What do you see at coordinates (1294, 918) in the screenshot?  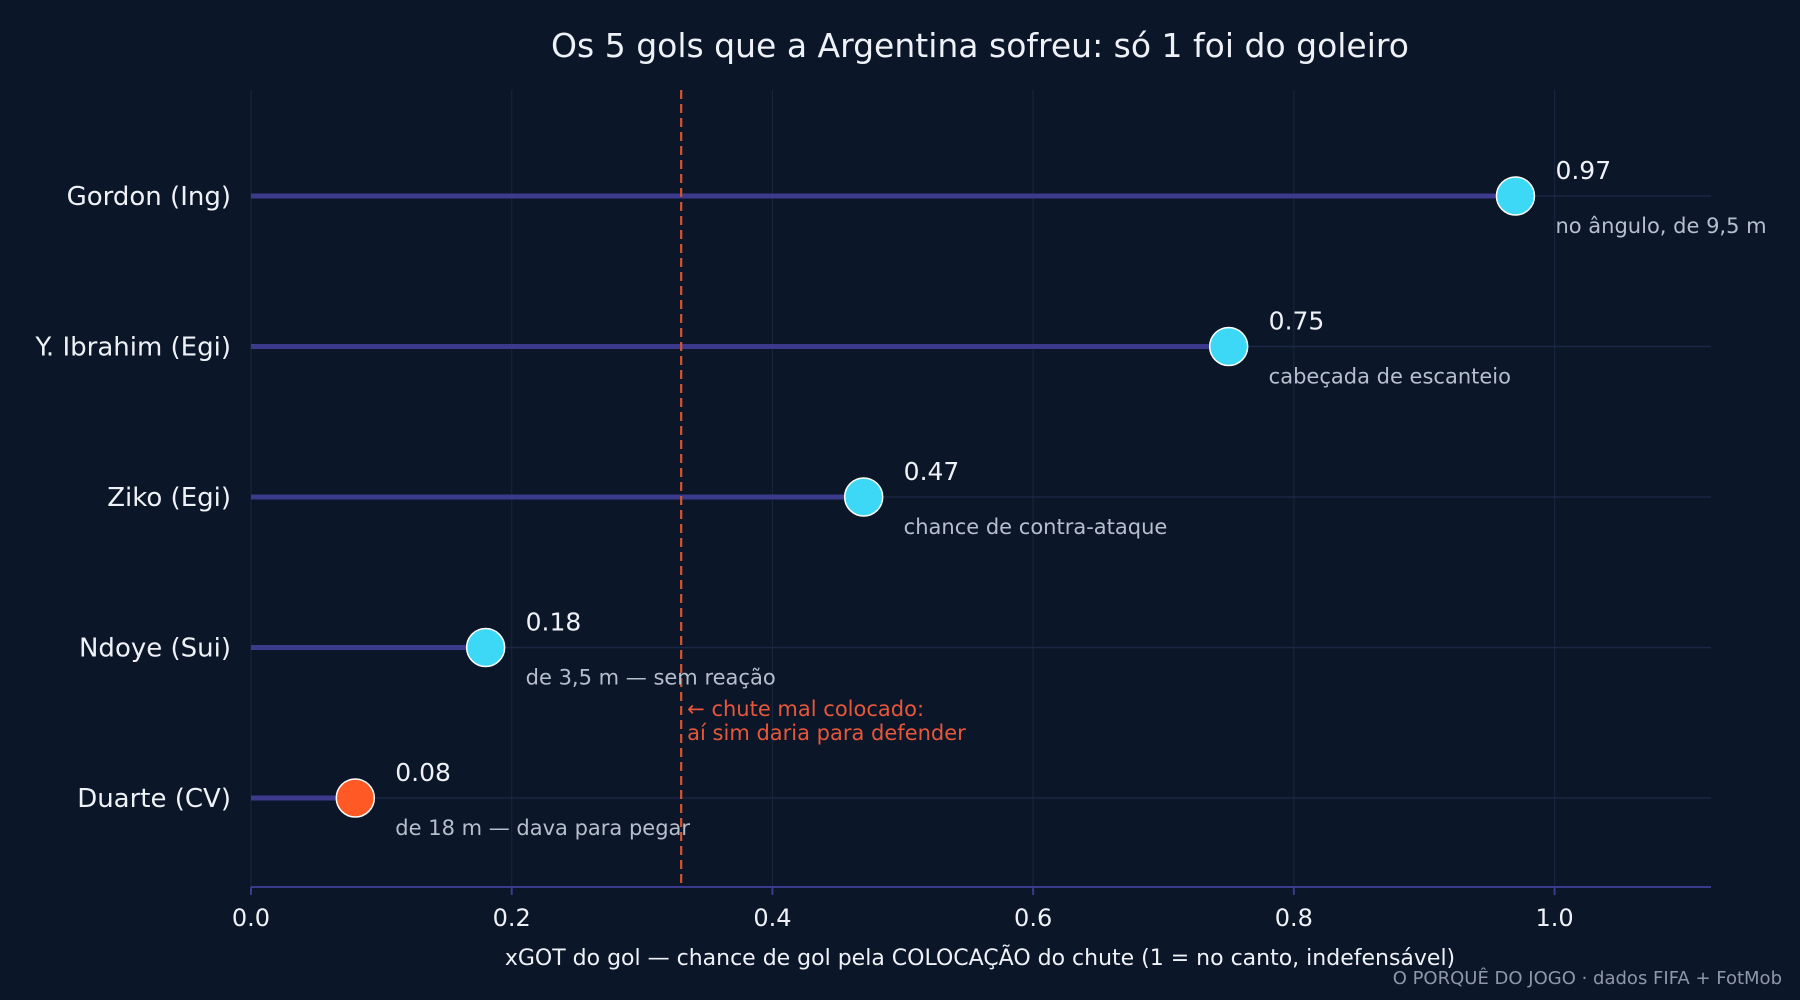 I see `x-tick-label: 0.8` at bounding box center [1294, 918].